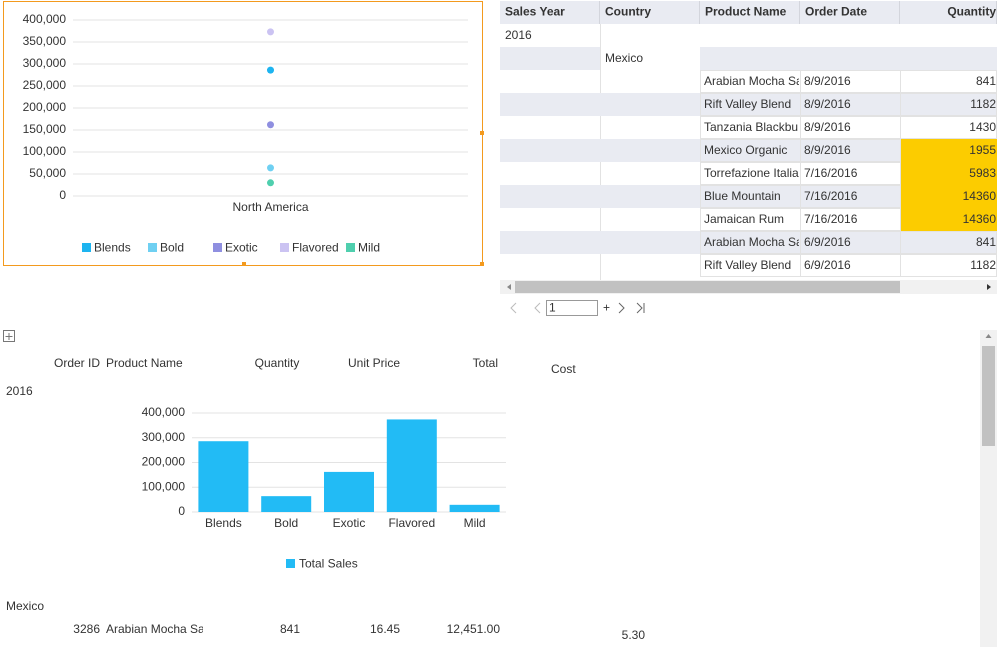  I want to click on column-header: Product Name, so click(746, 12).